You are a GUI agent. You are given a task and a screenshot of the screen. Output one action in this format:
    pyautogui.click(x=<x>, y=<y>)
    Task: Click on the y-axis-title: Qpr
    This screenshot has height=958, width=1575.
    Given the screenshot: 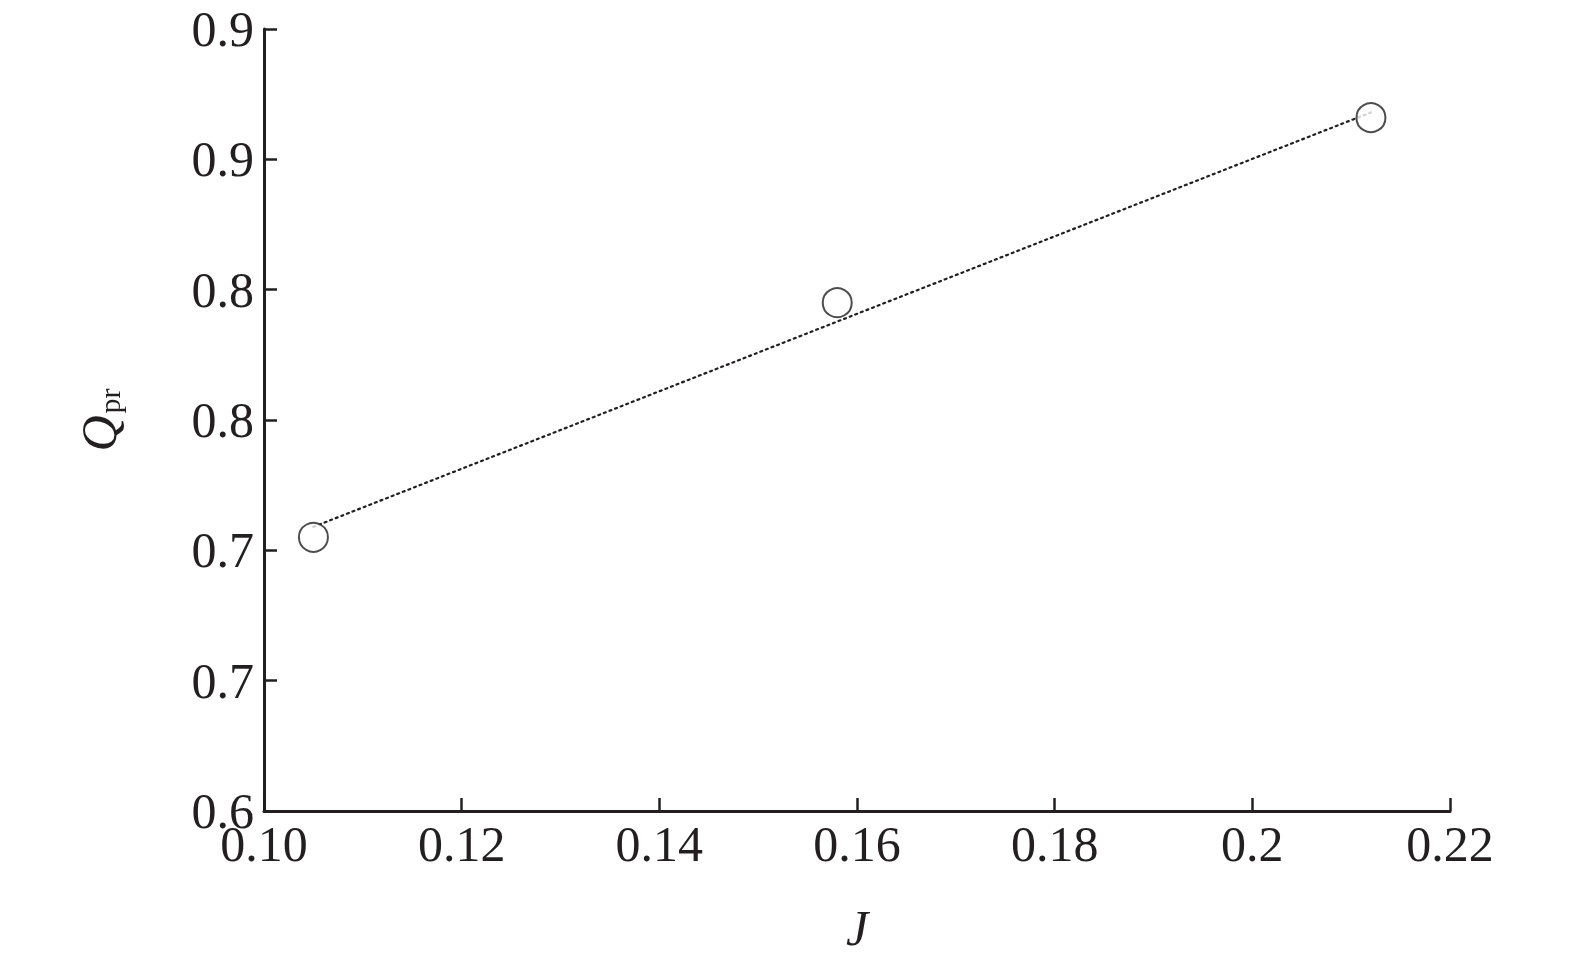 What is the action you would take?
    pyautogui.click(x=99, y=420)
    